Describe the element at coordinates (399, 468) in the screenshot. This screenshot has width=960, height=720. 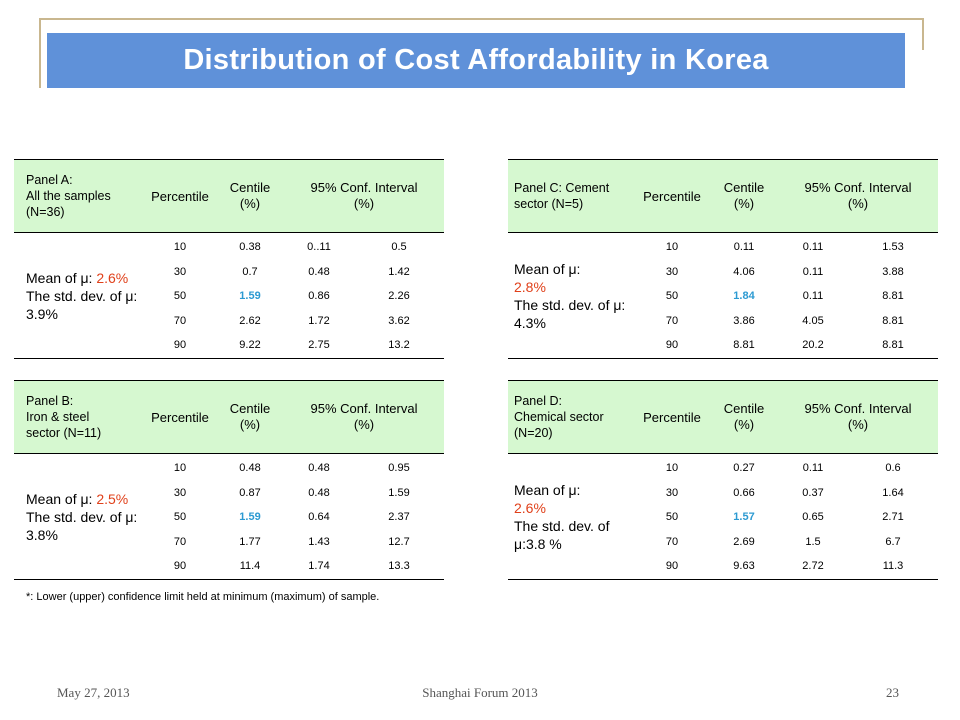
I see `ci-upper-cell: 0.95` at that location.